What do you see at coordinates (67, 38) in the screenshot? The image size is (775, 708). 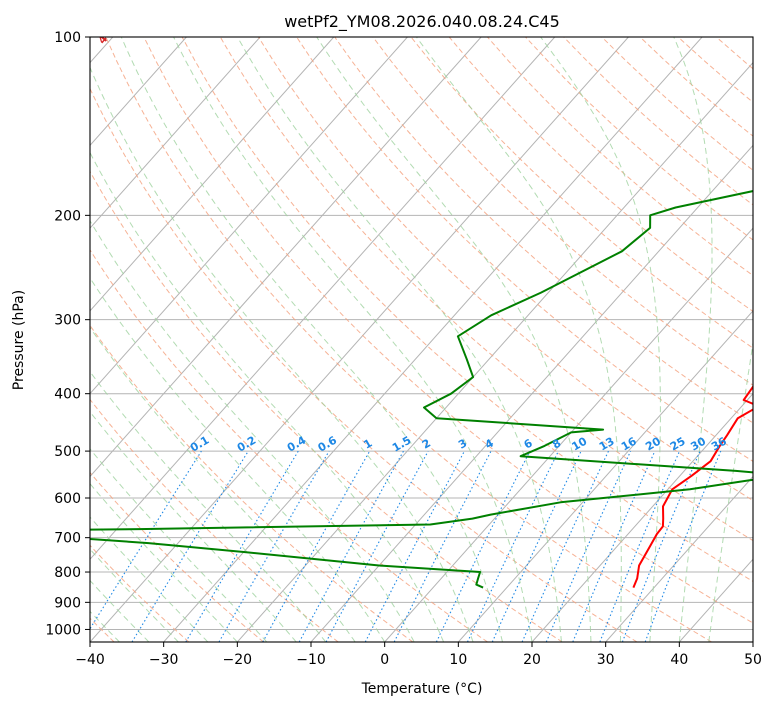 I see `y-tick-label: 100` at bounding box center [67, 38].